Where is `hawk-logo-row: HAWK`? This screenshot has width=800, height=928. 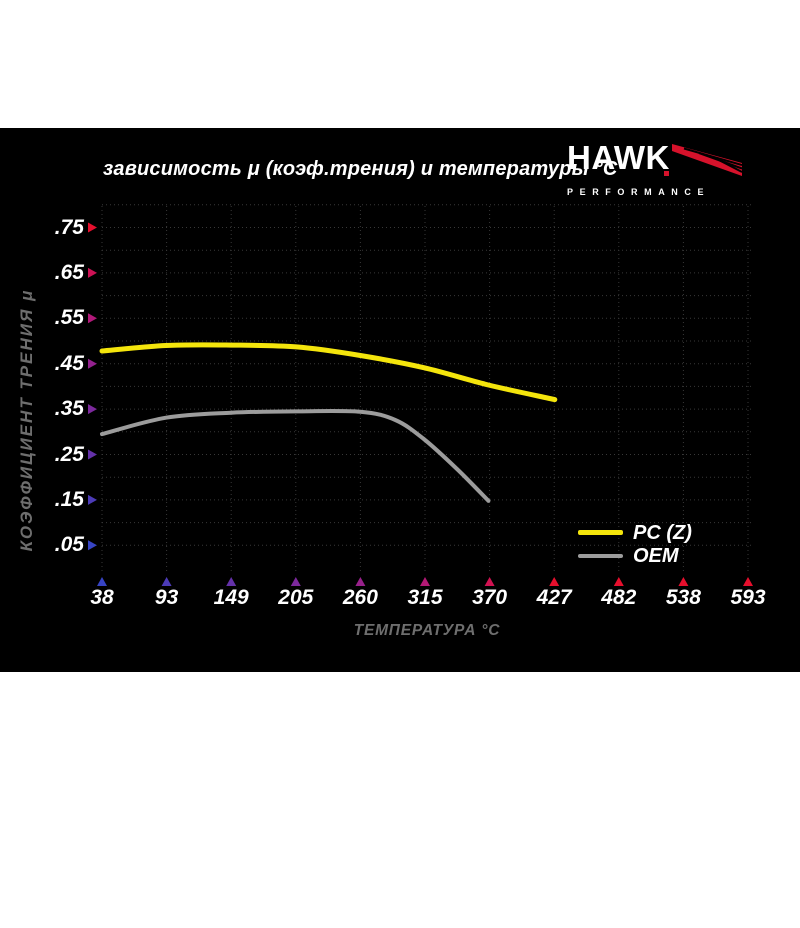 hawk-logo-row: HAWK is located at coordinates (655, 161).